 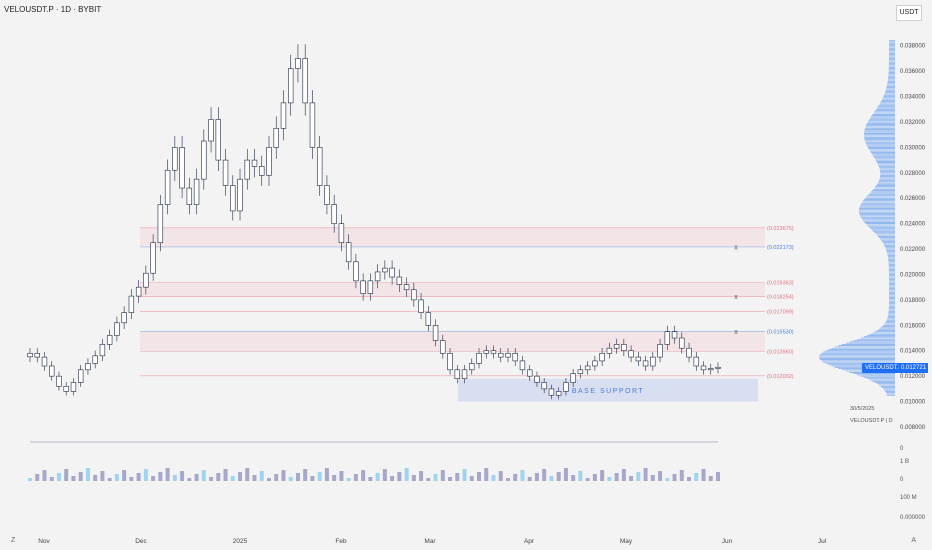 What do you see at coordinates (913, 540) in the screenshot?
I see `auto-scale-label: A` at bounding box center [913, 540].